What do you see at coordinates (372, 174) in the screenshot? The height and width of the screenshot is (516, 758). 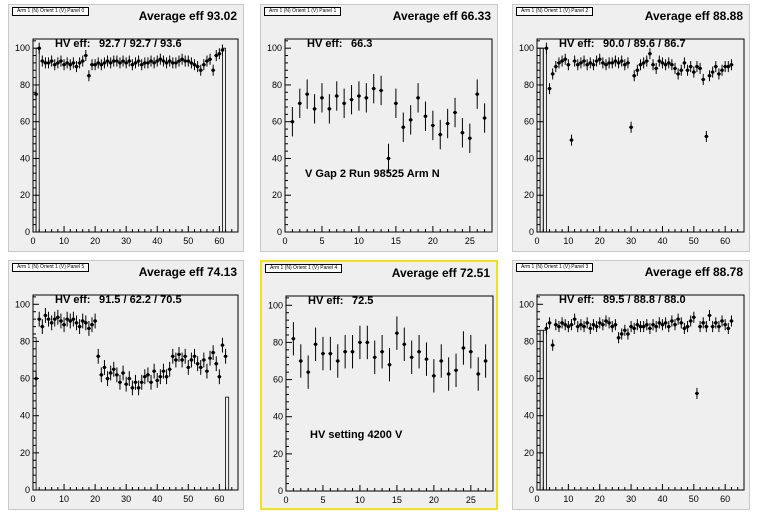 I see `annotation: V Gap 2 Run 98525 Arm N` at bounding box center [372, 174].